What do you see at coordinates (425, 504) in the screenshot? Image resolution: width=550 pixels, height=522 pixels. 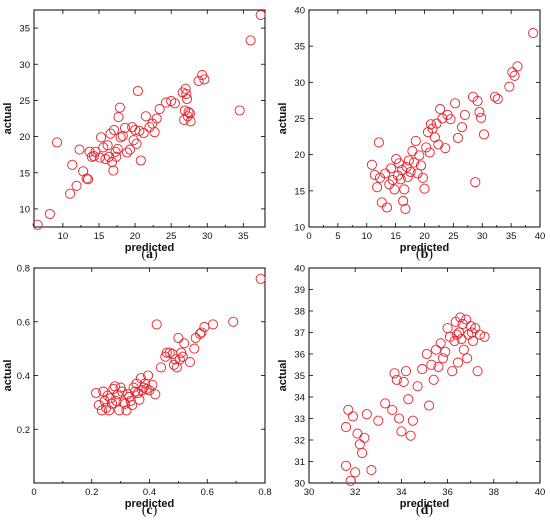 I see `x-axis-label: predicted` at bounding box center [425, 504].